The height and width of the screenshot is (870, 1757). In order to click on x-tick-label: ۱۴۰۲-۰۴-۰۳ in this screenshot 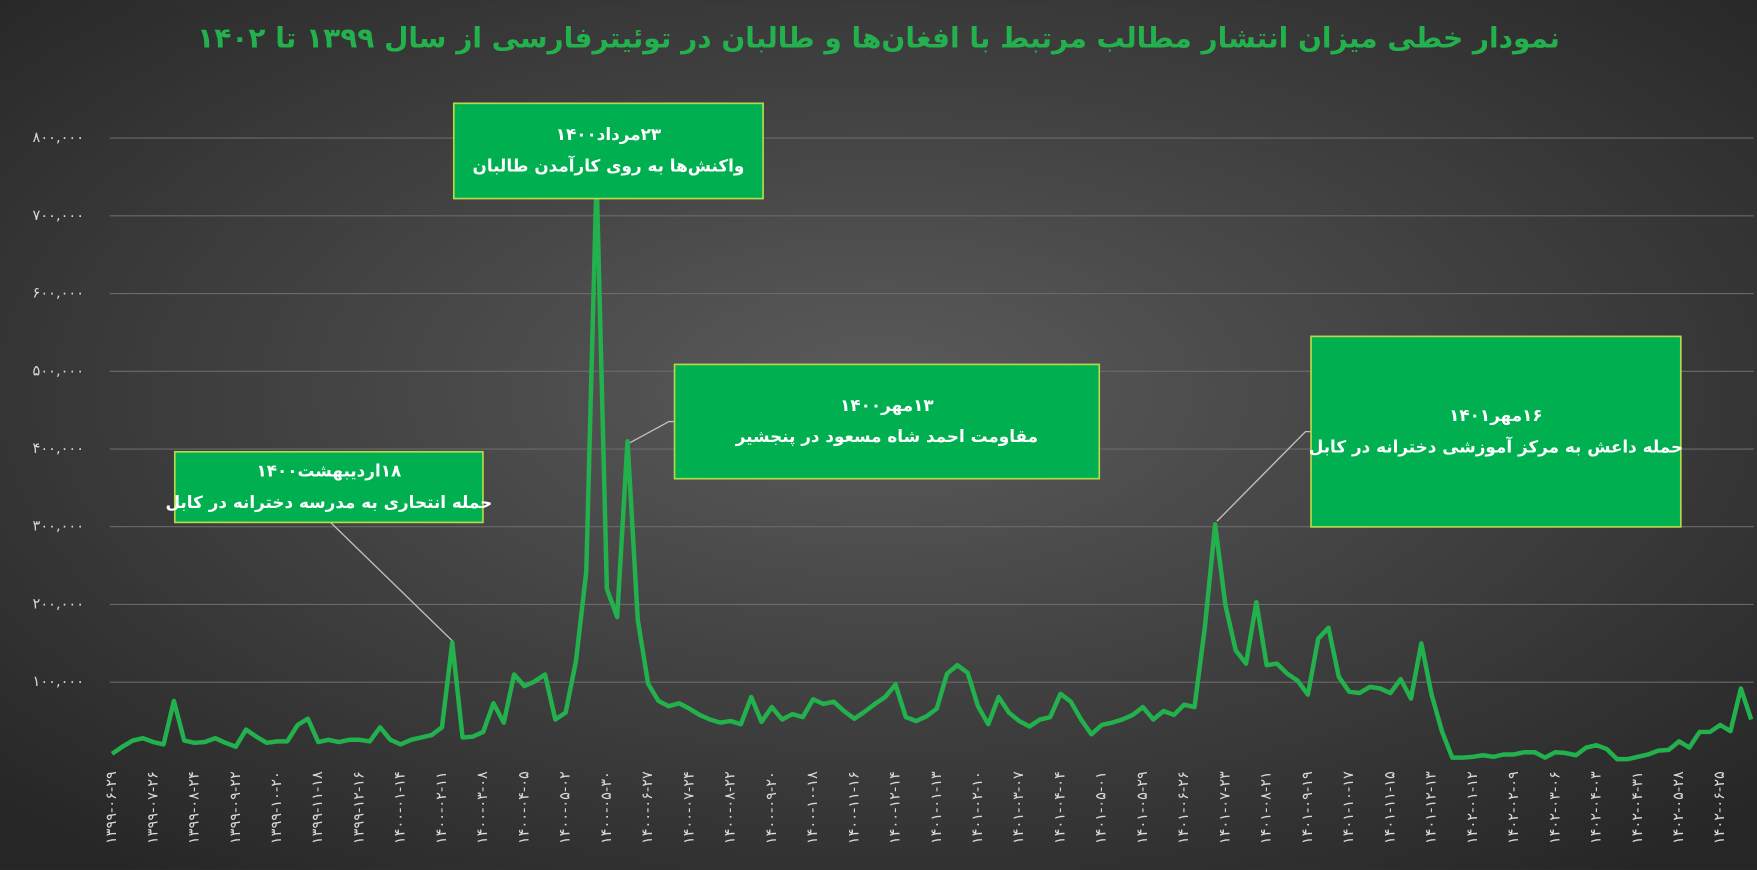, I will do `click(1596, 807)`.